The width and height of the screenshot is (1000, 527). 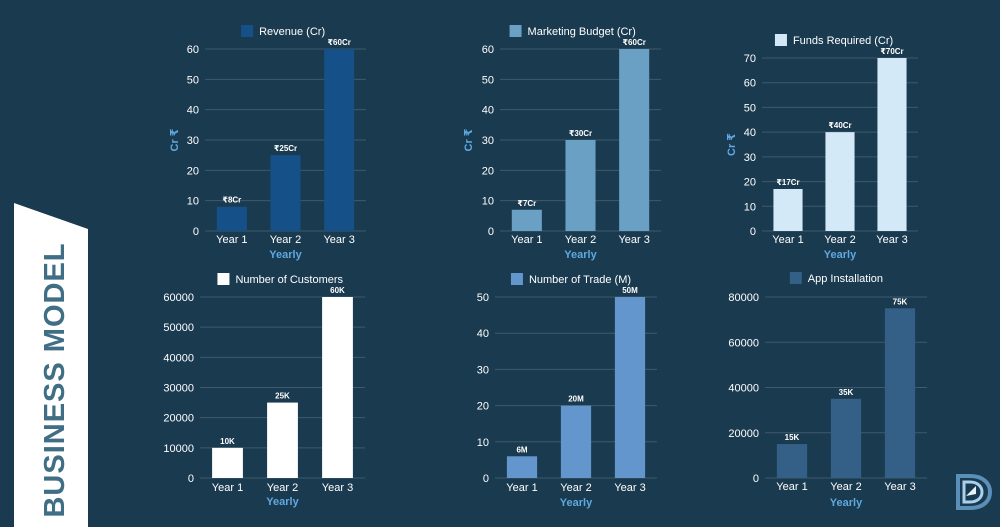 What do you see at coordinates (55, 379) in the screenshot?
I see `banner-title: BUSINESS MODEL` at bounding box center [55, 379].